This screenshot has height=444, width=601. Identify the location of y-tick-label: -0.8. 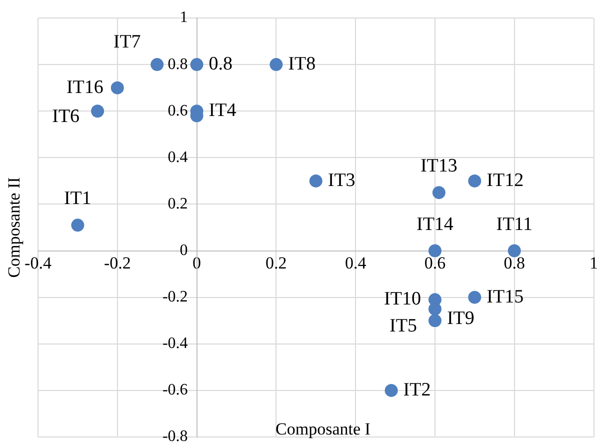
(175, 436).